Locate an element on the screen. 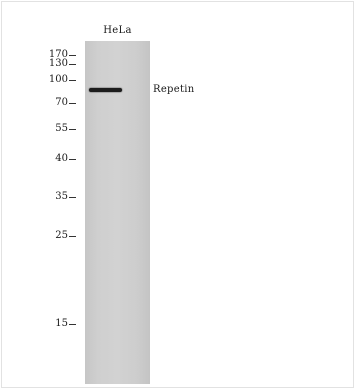 This screenshot has height=390, width=357. marker-label: 25 is located at coordinates (61, 235).